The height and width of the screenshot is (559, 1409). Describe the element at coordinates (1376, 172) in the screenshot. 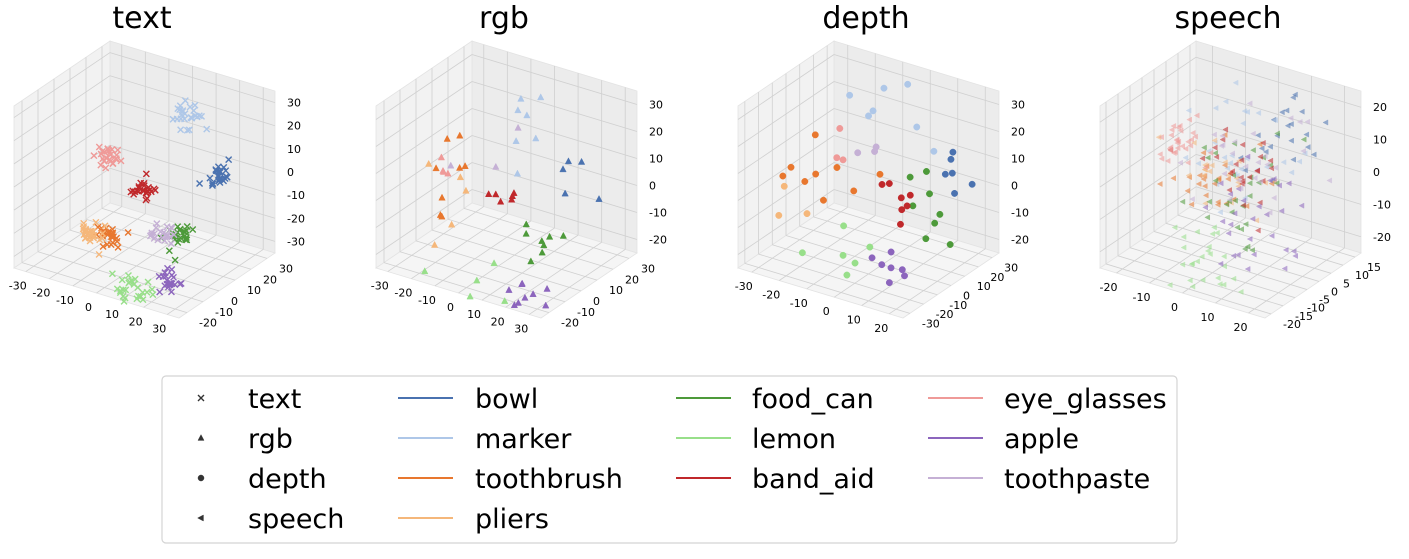

I see `z-tick-label: 0` at that location.